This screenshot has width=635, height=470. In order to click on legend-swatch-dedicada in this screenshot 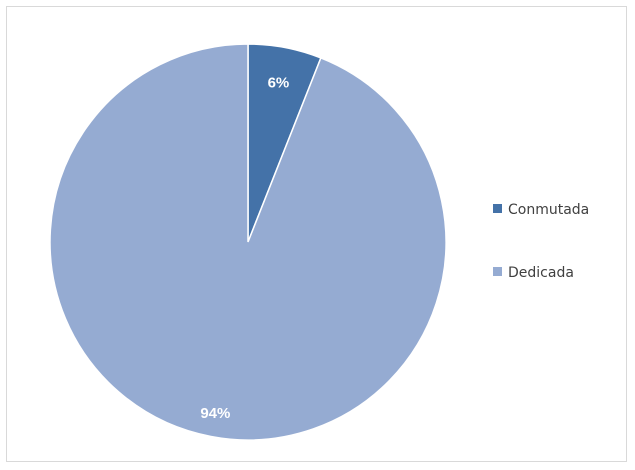, I will do `click(497, 271)`.